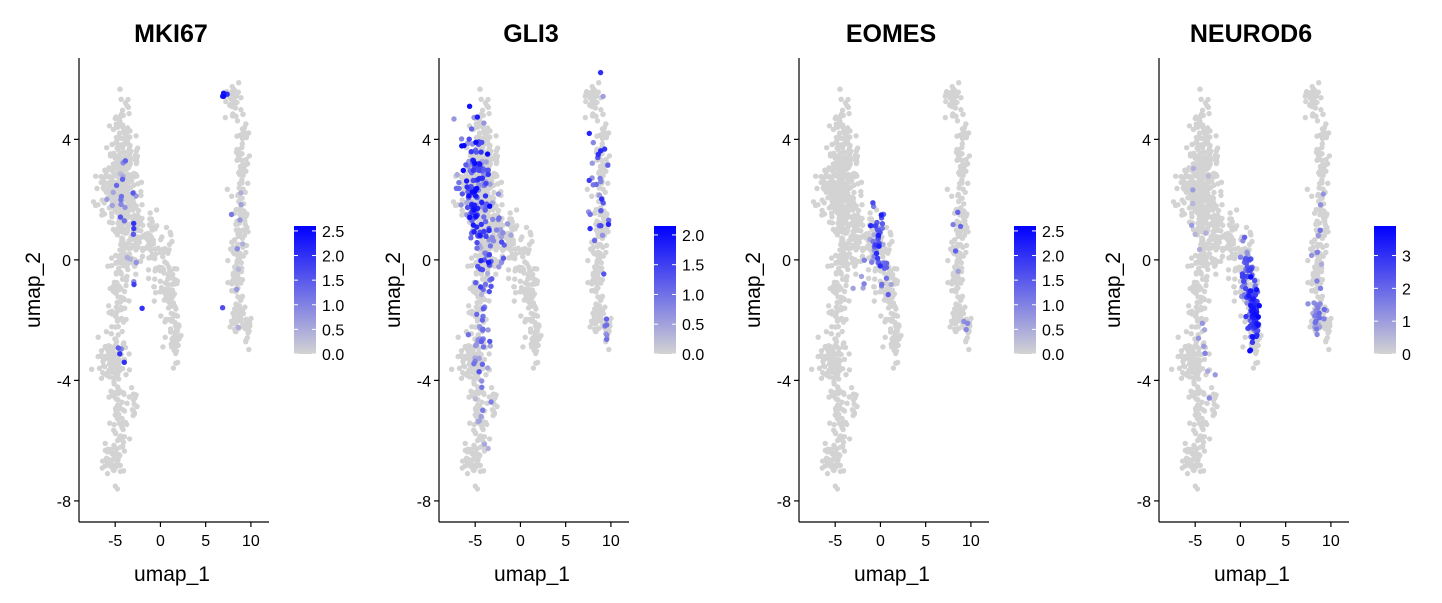 This screenshot has height=603, width=1442. Describe the element at coordinates (892, 574) in the screenshot. I see `x-axis-label: umap_1` at that location.